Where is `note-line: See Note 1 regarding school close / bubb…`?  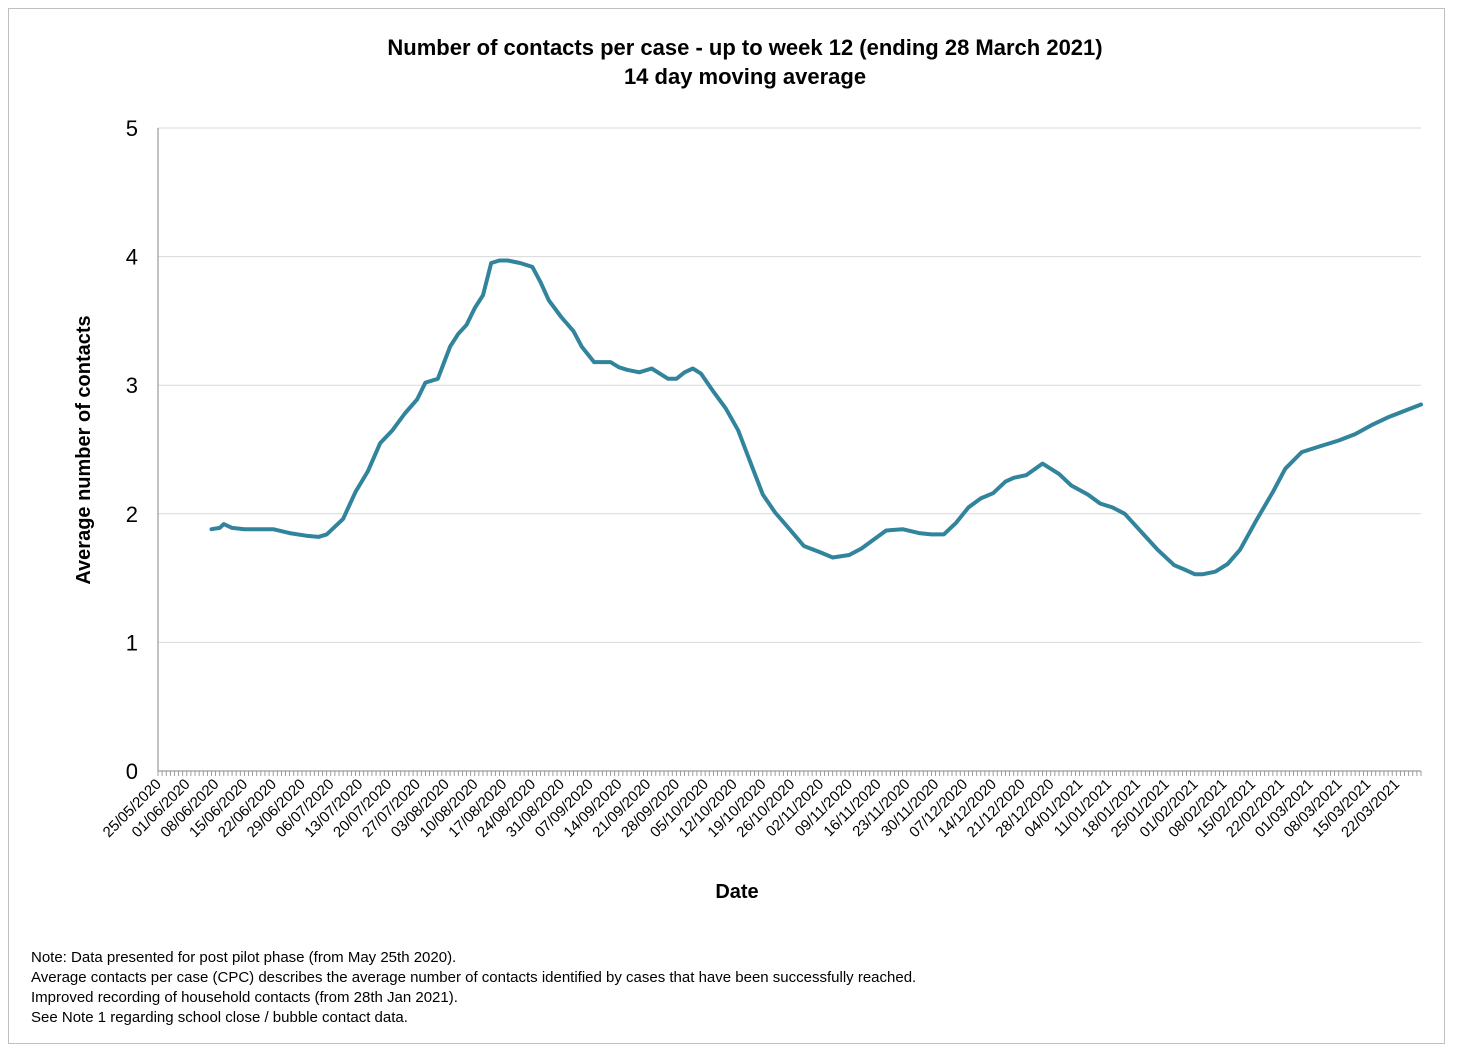
note-line: See Note 1 regarding school close / bubb… is located at coordinates (219, 1017).